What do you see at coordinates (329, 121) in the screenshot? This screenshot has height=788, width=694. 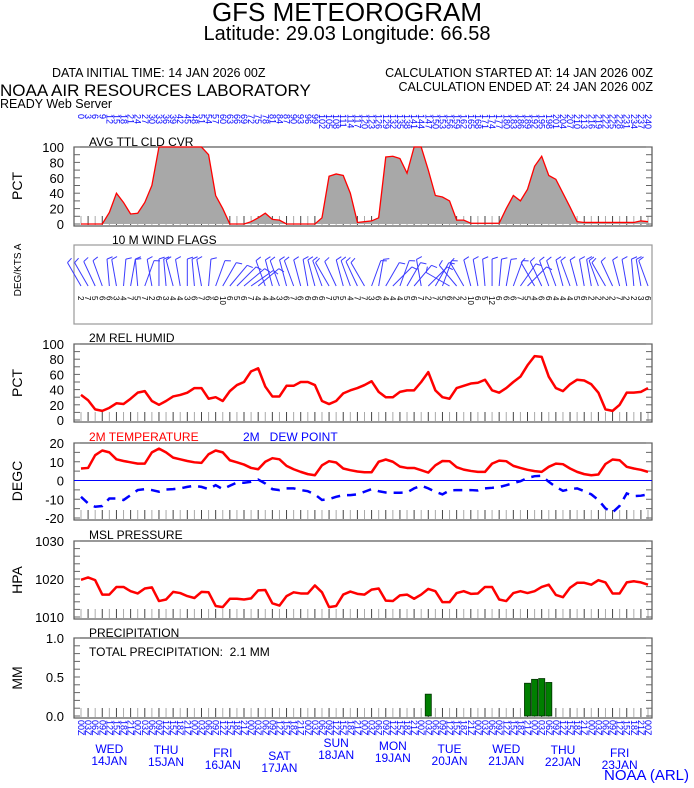 I see `forecast-hour-label: 105` at bounding box center [329, 121].